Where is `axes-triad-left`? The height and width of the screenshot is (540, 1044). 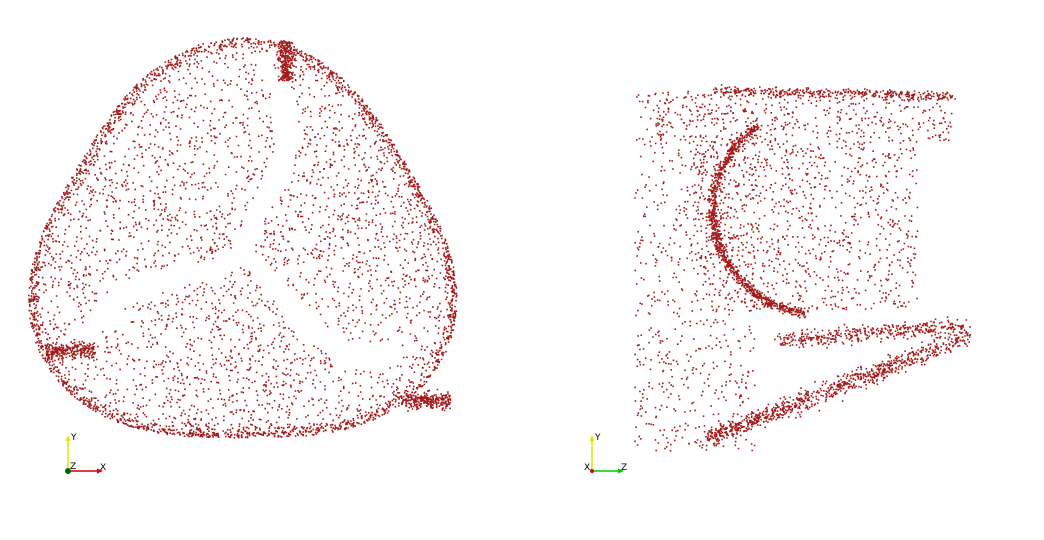
axes-triad-left is located at coordinates (84, 454).